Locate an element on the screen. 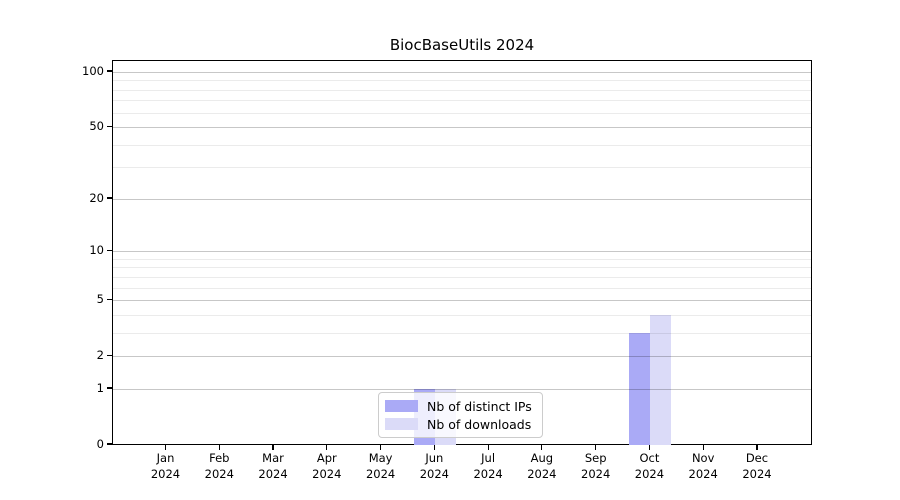 This screenshot has width=900, height=500. x-tick-label-jan: Jan 2024 is located at coordinates (165, 466).